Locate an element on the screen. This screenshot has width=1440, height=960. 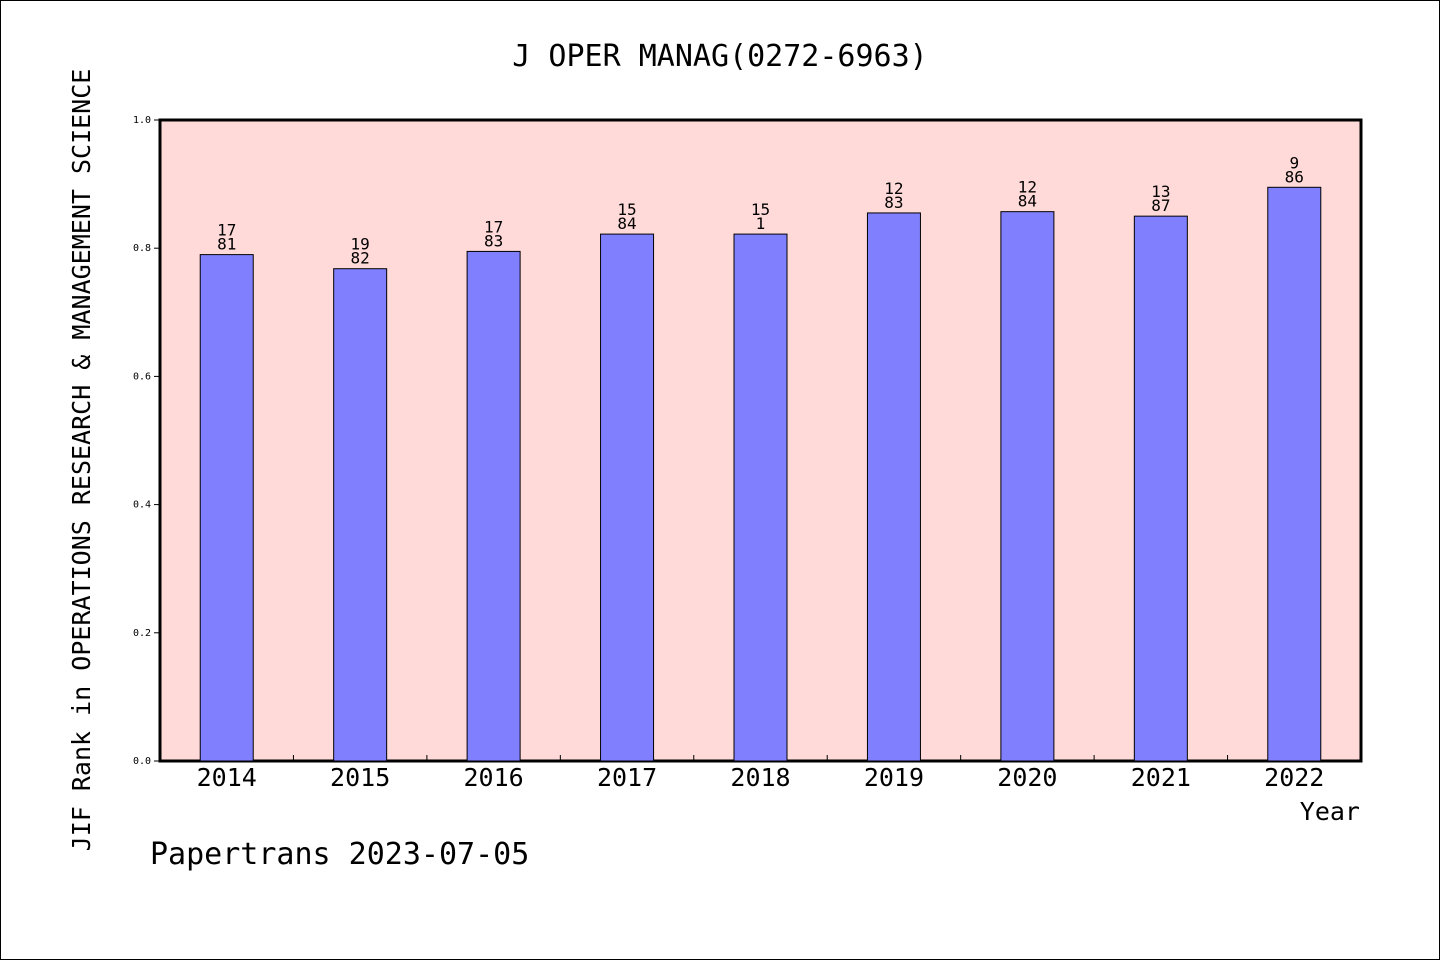
x-tick-label: 2018 is located at coordinates (760, 777).